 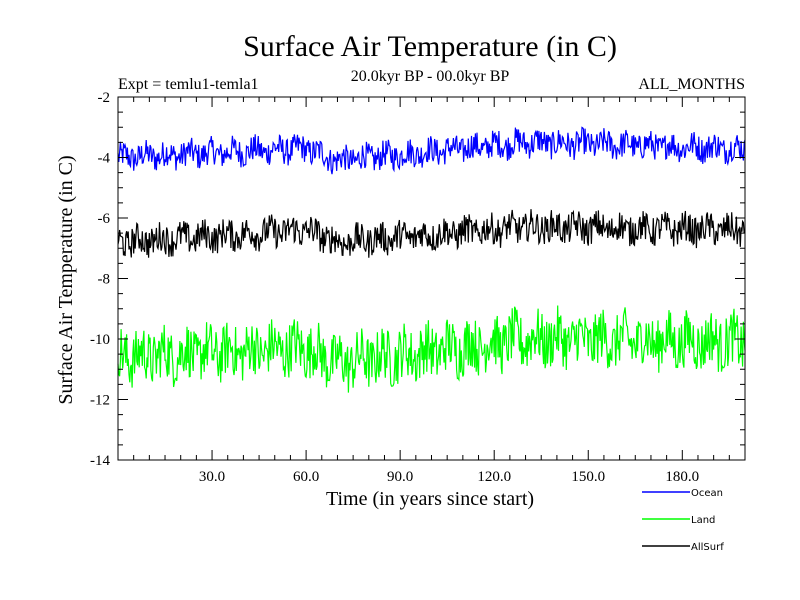 What do you see at coordinates (494, 477) in the screenshot?
I see `x-tick-label: 120.0` at bounding box center [494, 477].